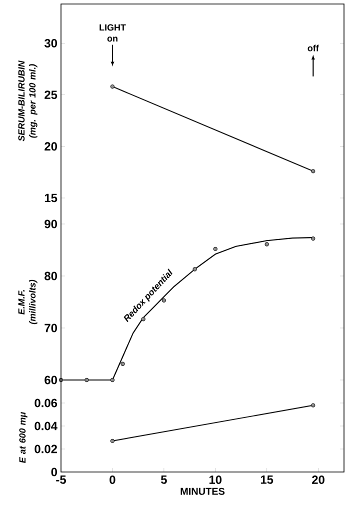  Describe the element at coordinates (267, 480) in the screenshot. I see `x-tick-label: 15` at that location.